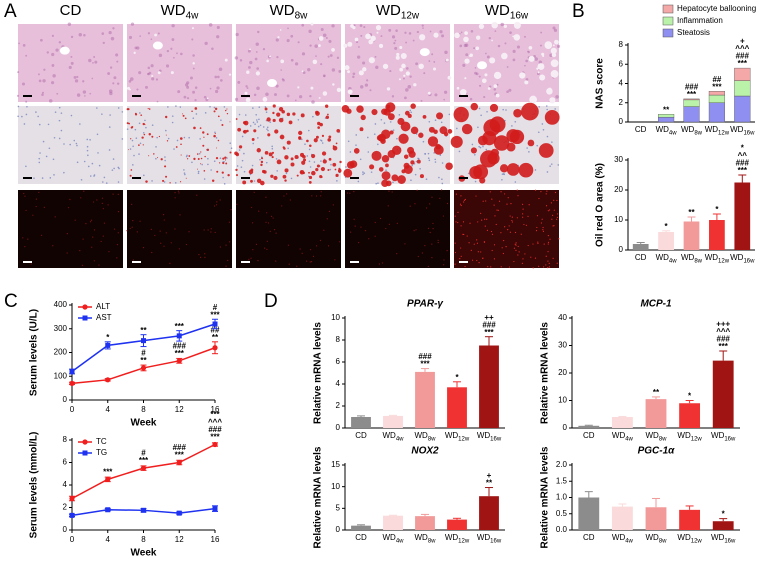  What do you see at coordinates (61, 328) in the screenshot?
I see `y-tick-label: 300` at bounding box center [61, 328].